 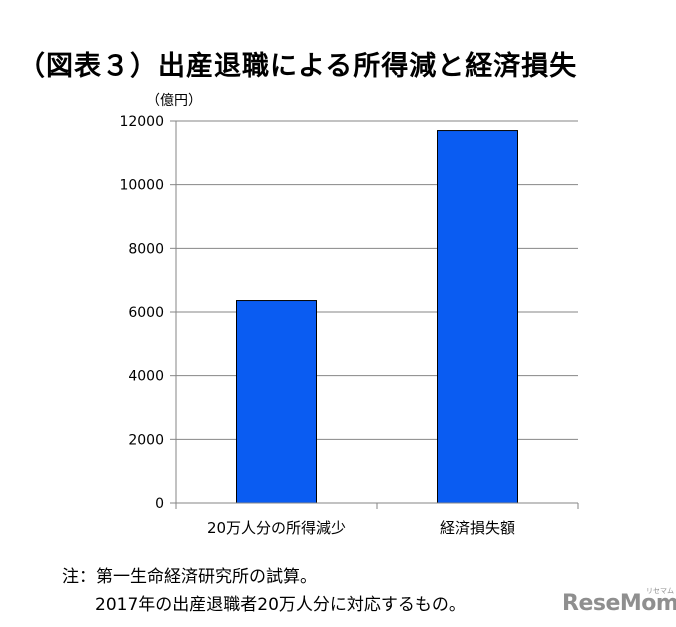 What do you see at coordinates (146, 440) in the screenshot?
I see `y-tick-label-2000: 2000` at bounding box center [146, 440].